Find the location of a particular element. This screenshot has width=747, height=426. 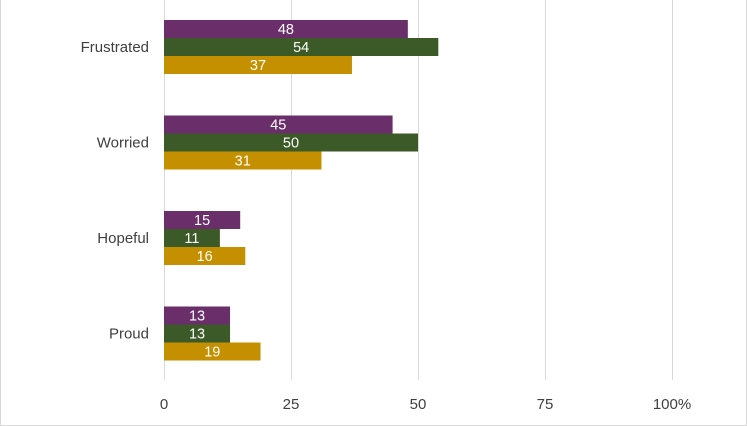

data-label-frustrated-series-3: 37 is located at coordinates (258, 66).